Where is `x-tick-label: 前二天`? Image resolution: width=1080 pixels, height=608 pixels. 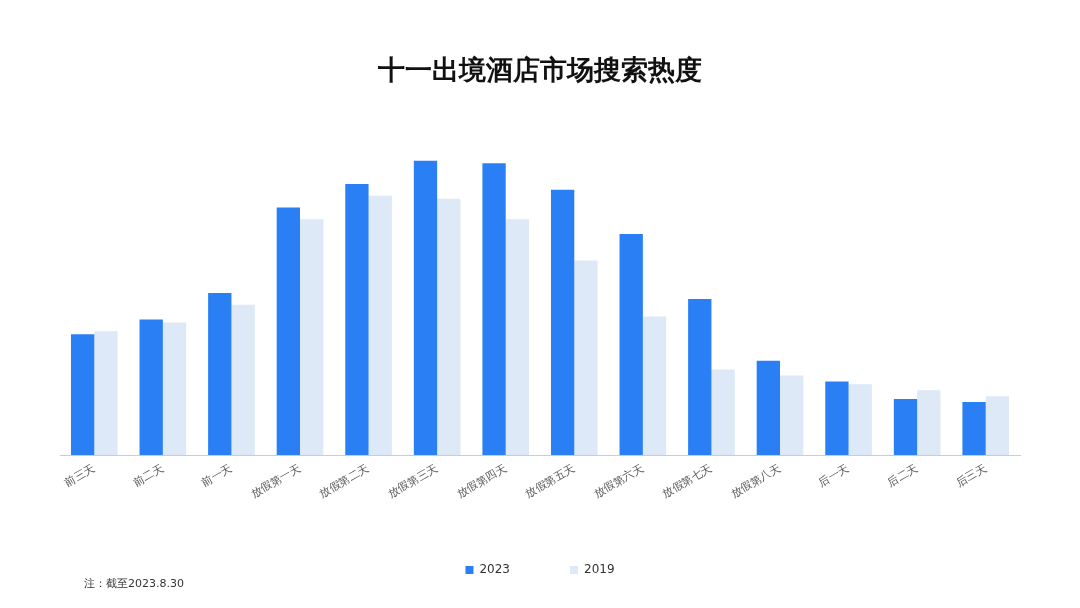
x-tick-label: 前二天 is located at coordinates (148, 475).